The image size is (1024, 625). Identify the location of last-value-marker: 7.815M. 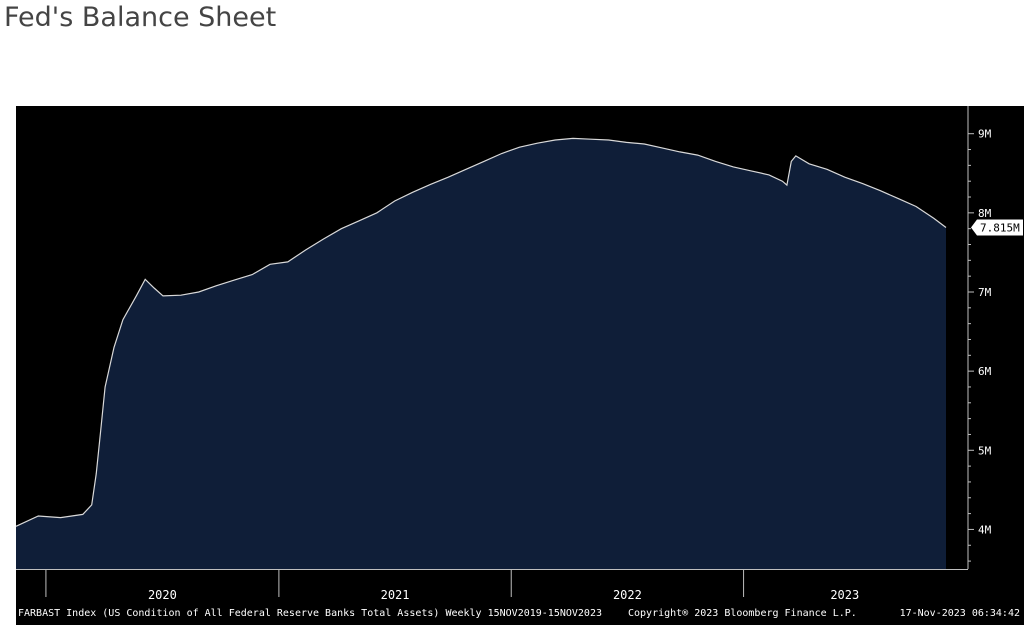
(997, 227).